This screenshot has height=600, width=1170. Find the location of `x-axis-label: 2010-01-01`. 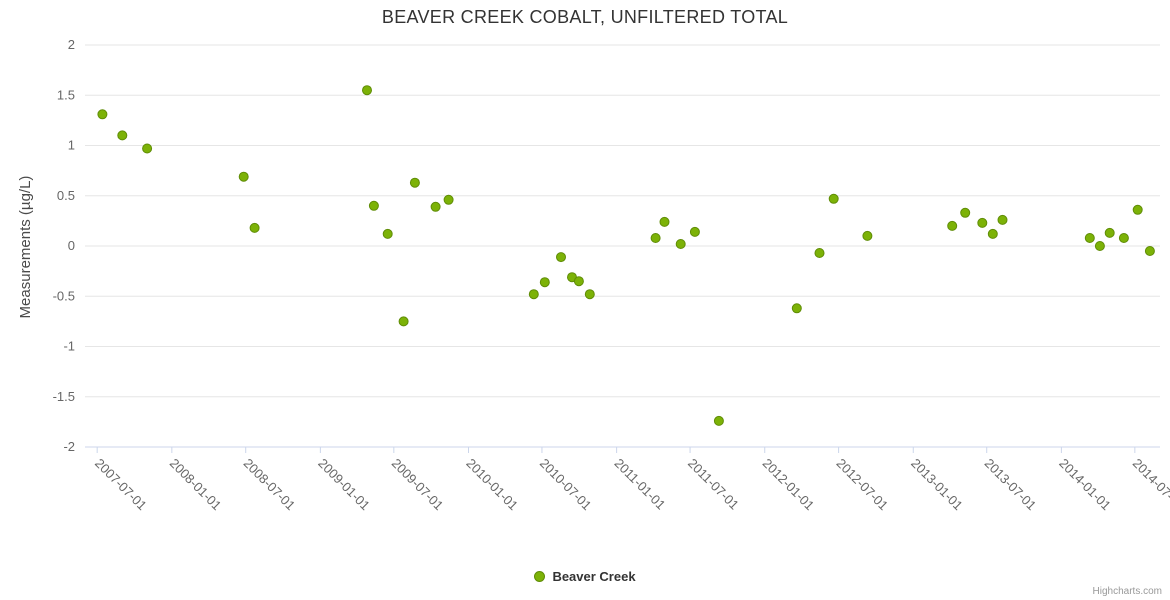

x-axis-label: 2010-01-01 is located at coordinates (492, 485).